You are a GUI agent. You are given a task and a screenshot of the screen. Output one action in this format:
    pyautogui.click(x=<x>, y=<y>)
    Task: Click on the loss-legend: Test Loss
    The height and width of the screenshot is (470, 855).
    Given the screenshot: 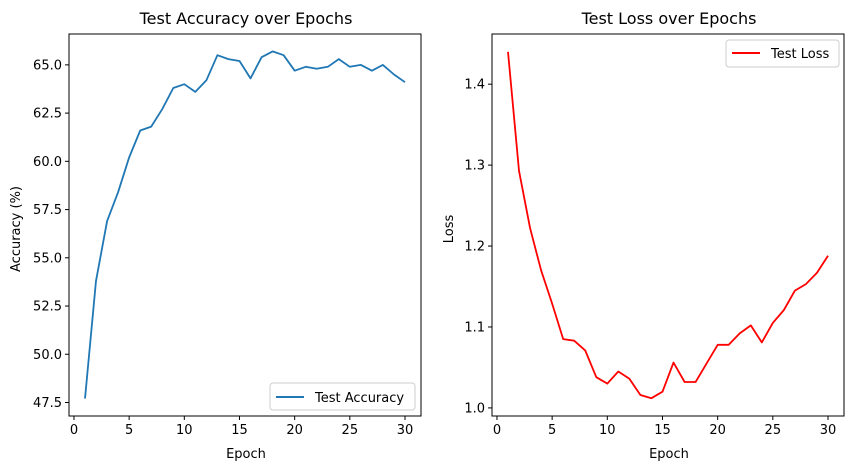 What is the action you would take?
    pyautogui.click(x=782, y=53)
    